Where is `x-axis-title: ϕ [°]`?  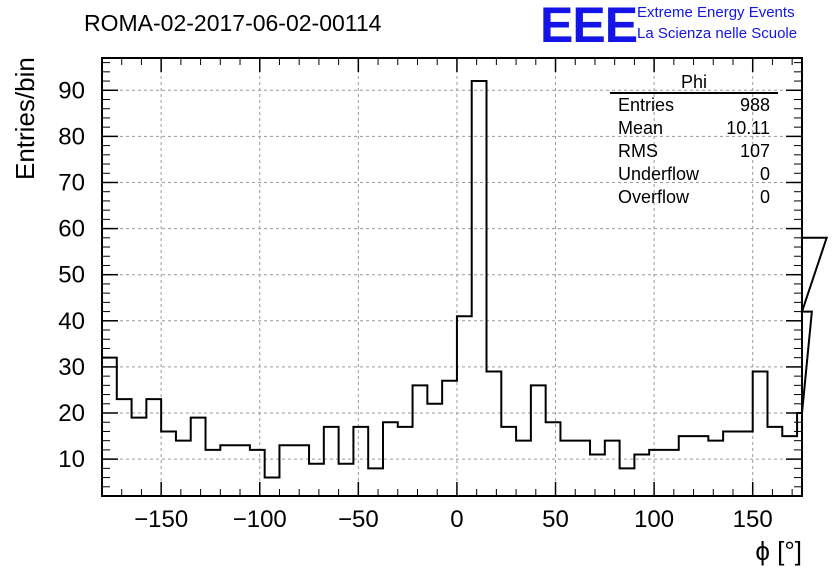 x-axis-title: ϕ [°] is located at coordinates (778, 551).